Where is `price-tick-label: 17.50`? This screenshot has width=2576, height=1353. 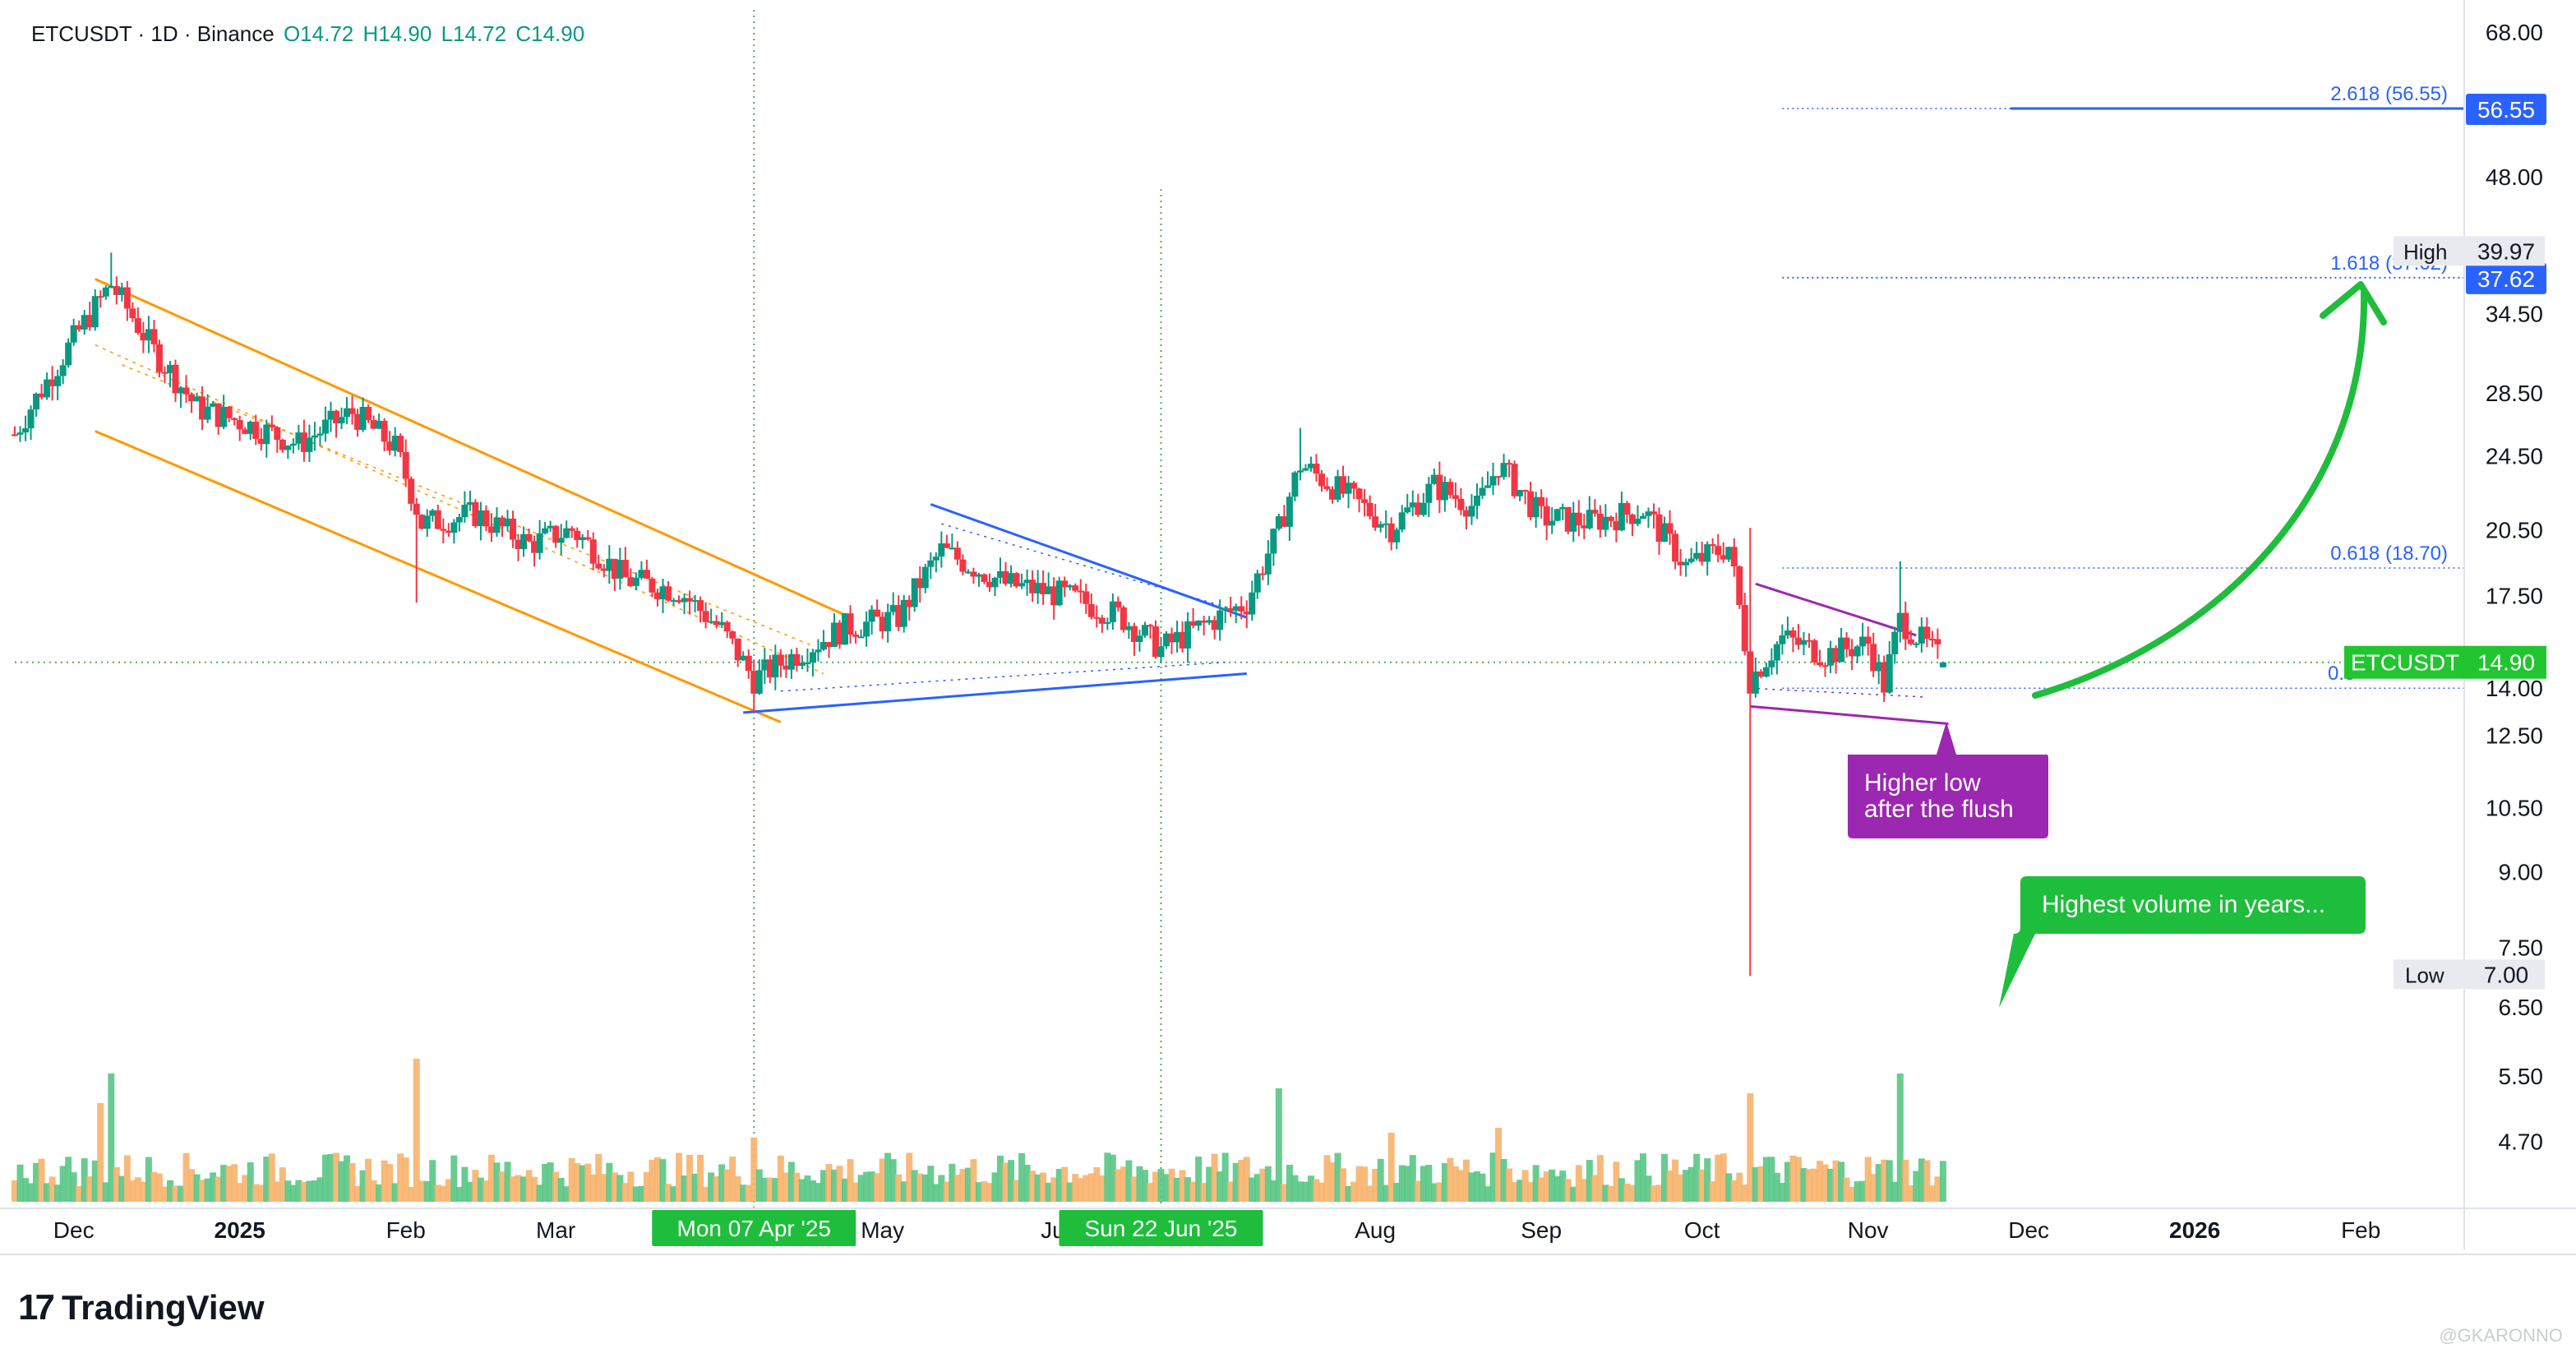
price-tick-label: 17.50 is located at coordinates (2514, 595).